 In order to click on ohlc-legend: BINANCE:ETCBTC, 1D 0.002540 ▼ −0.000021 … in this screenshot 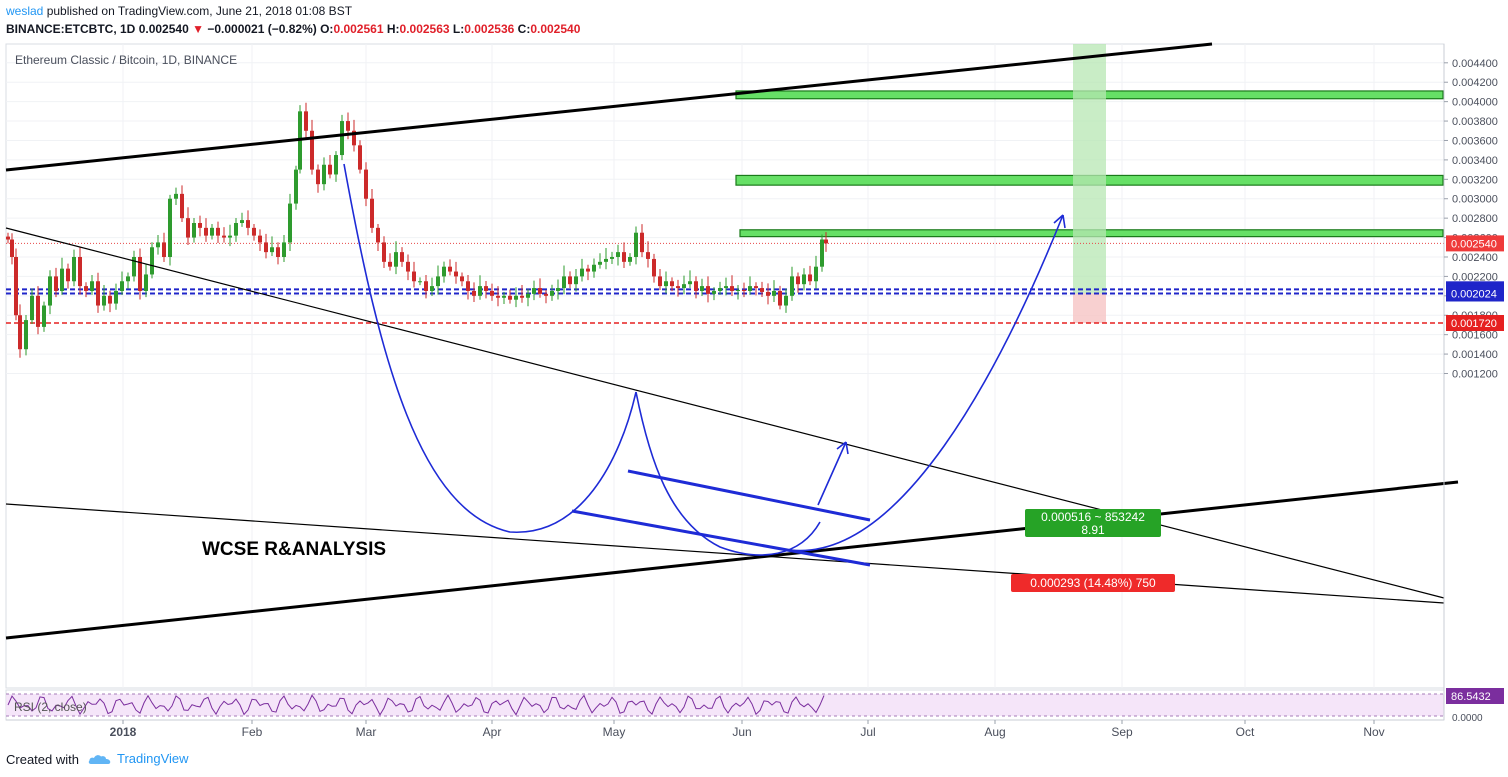, I will do `click(293, 29)`.